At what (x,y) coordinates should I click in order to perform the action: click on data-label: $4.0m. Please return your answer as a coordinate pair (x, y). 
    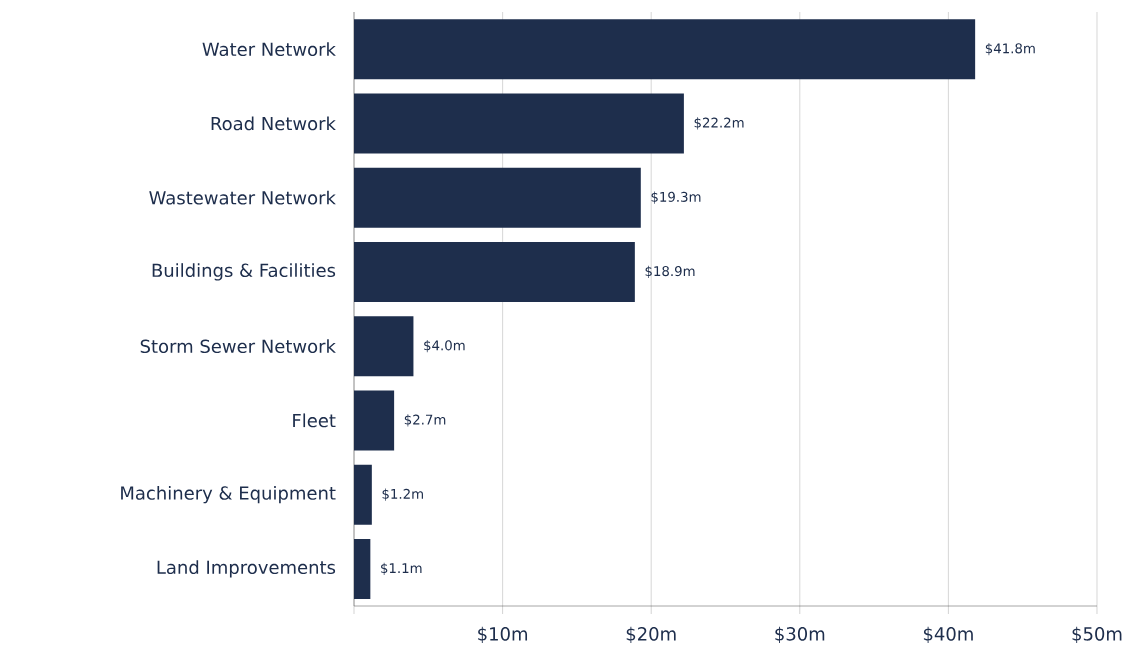
    Looking at the image, I should click on (444, 346).